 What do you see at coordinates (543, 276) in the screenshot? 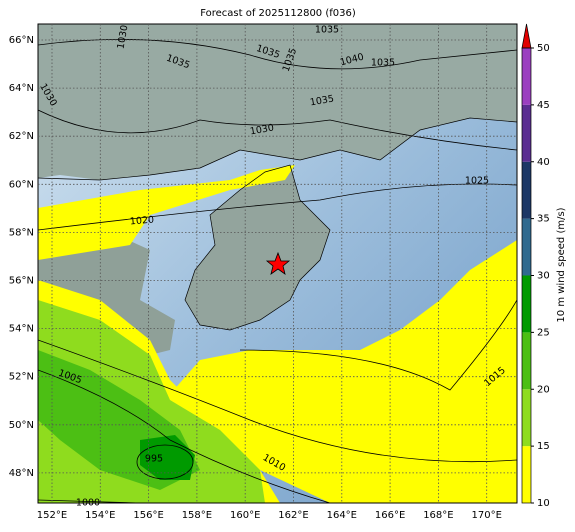
I see `colorbar-tick-label: 30` at bounding box center [543, 276].